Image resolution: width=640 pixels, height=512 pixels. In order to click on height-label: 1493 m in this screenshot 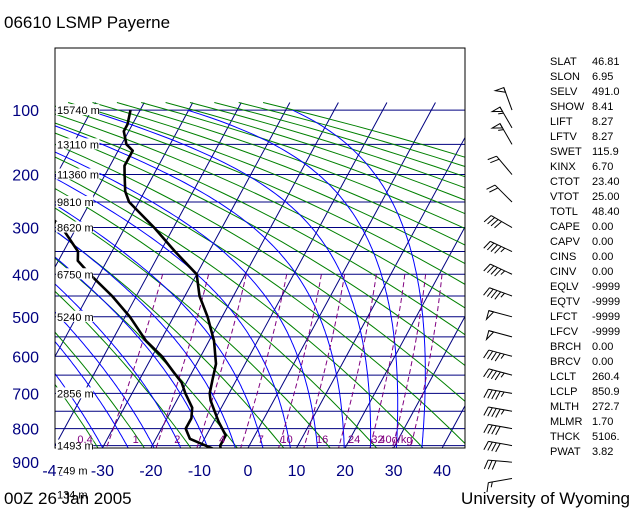, I will do `click(75, 447)`.